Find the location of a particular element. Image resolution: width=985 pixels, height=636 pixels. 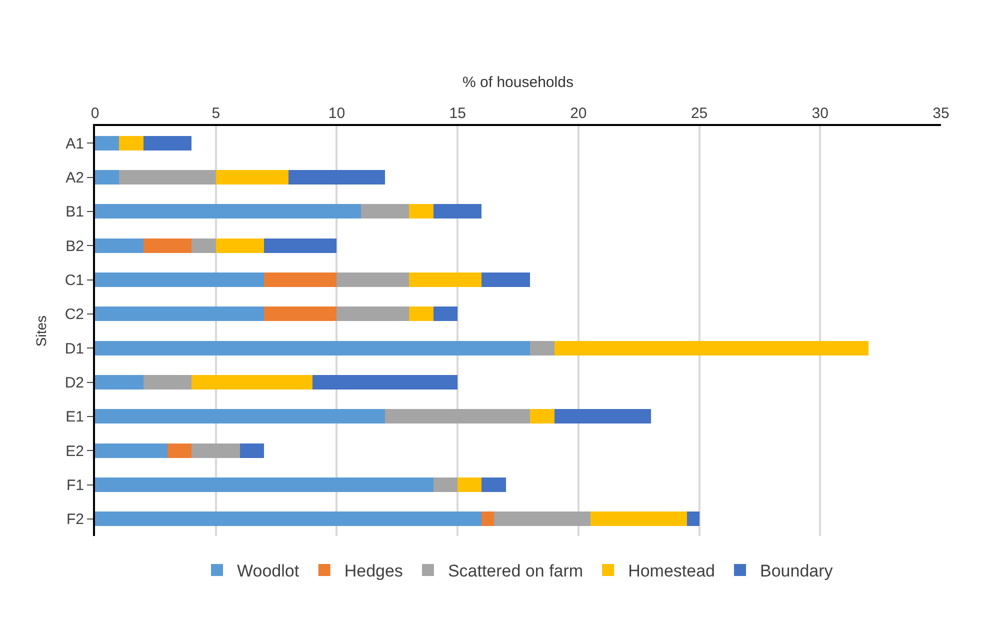

legend-label: Scattered on farm is located at coordinates (516, 571).